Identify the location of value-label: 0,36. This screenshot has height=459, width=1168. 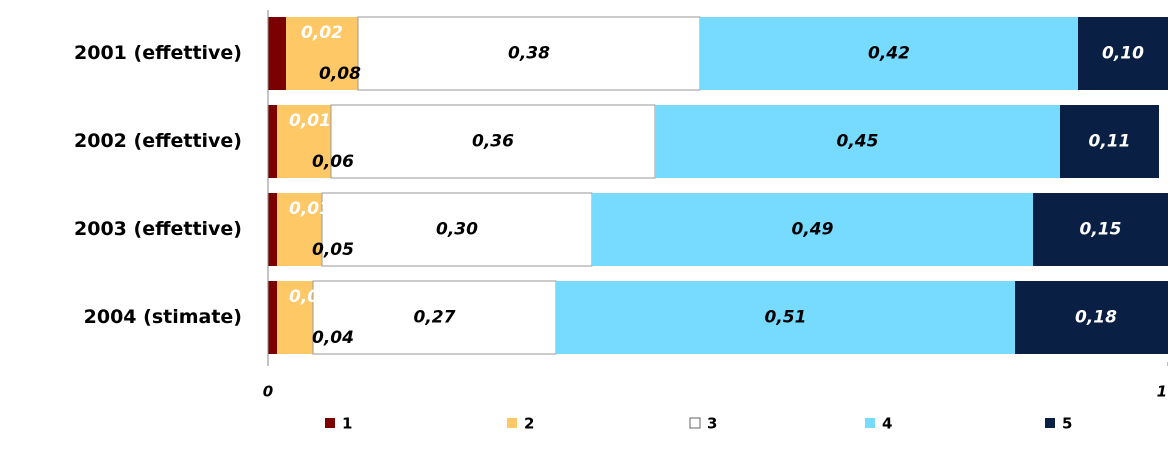
(493, 142).